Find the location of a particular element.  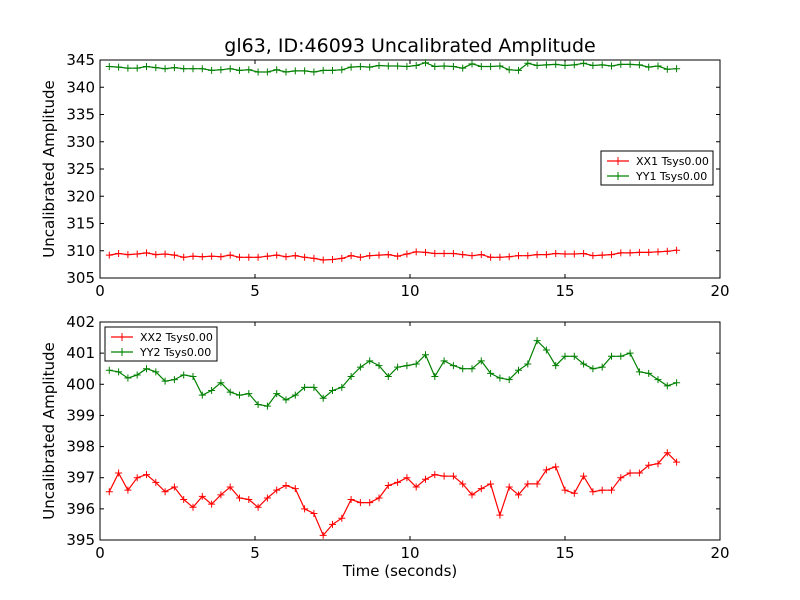

y-tick-label: 325 is located at coordinates (80, 169).